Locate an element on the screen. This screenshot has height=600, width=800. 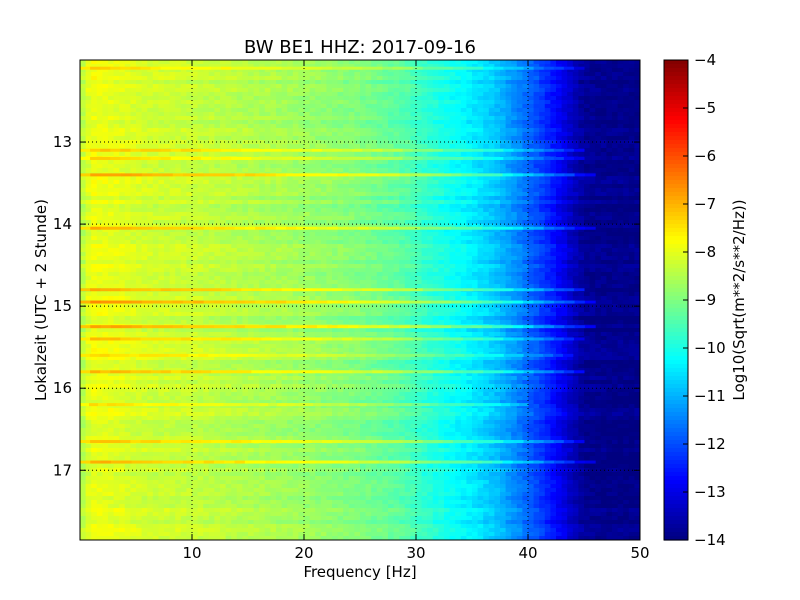
heatmap-row is located at coordinates (360, 186).